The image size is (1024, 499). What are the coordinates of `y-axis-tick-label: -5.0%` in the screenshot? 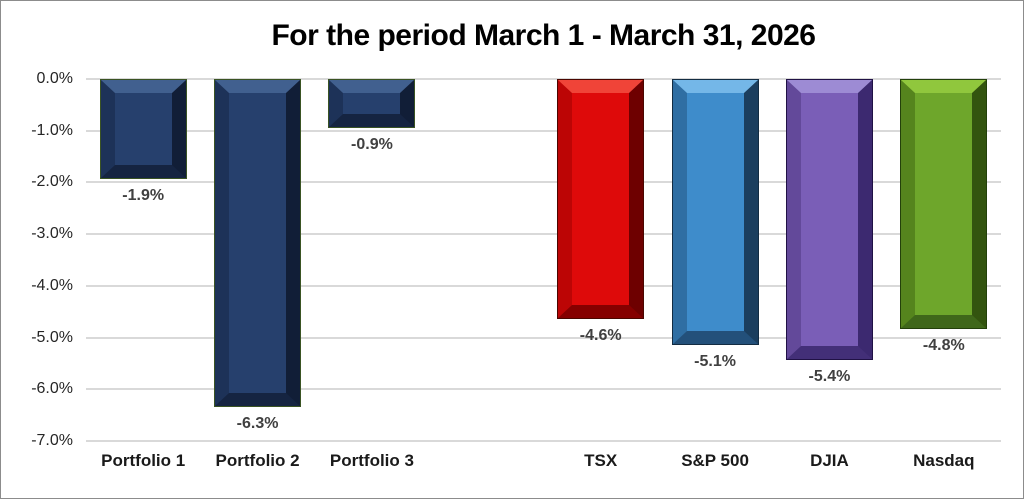 It's located at (52, 337).